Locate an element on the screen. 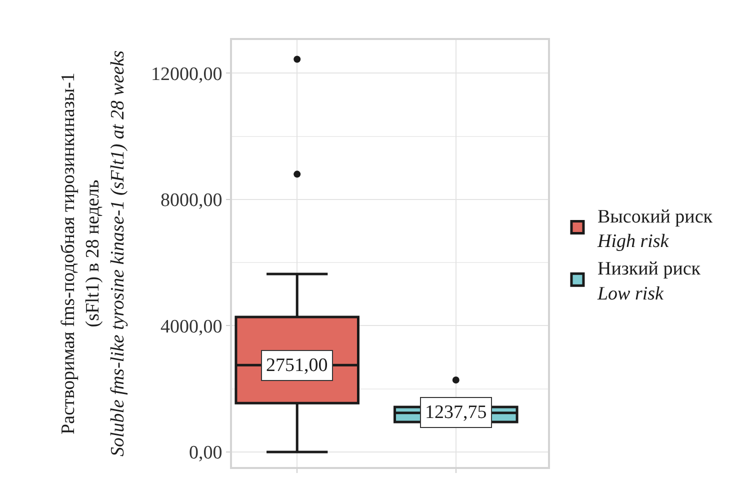  y-axis-title: Растворимая fms-подобная тирозинкиназы-1 (sFlt1) в 28 недель Soluble fms-like tyrosine kinase-1 (sFlt1) at 28 weeks is located at coordinates (93, 253).